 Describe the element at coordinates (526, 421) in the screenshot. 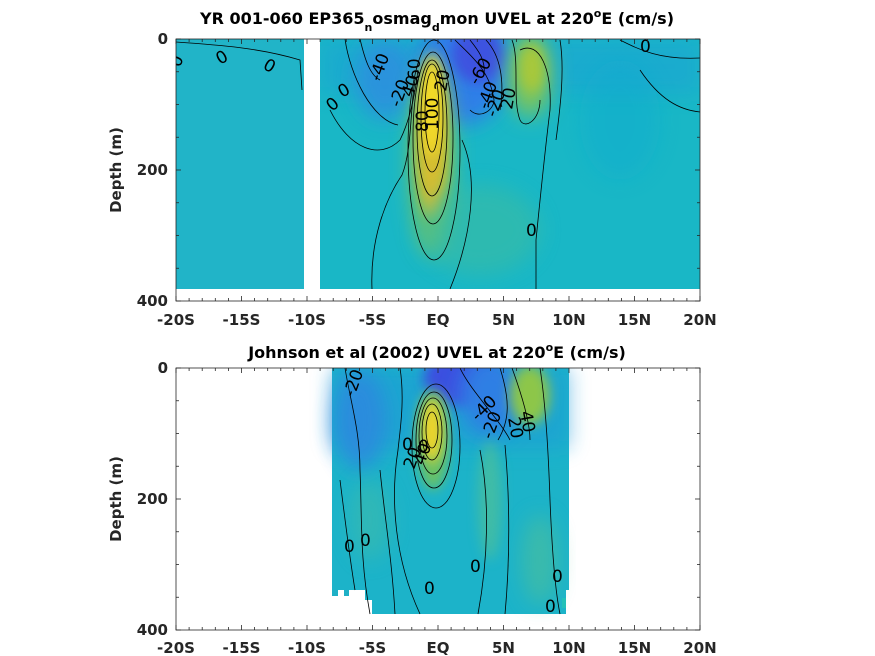

I see `contour-label: 40` at that location.